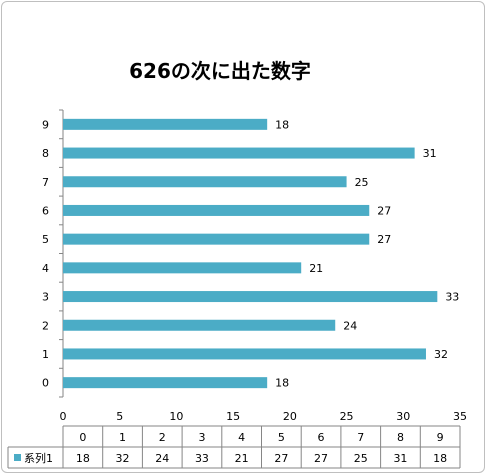  What do you see at coordinates (45, 182) in the screenshot?
I see `y-tick-label: 7` at bounding box center [45, 182].